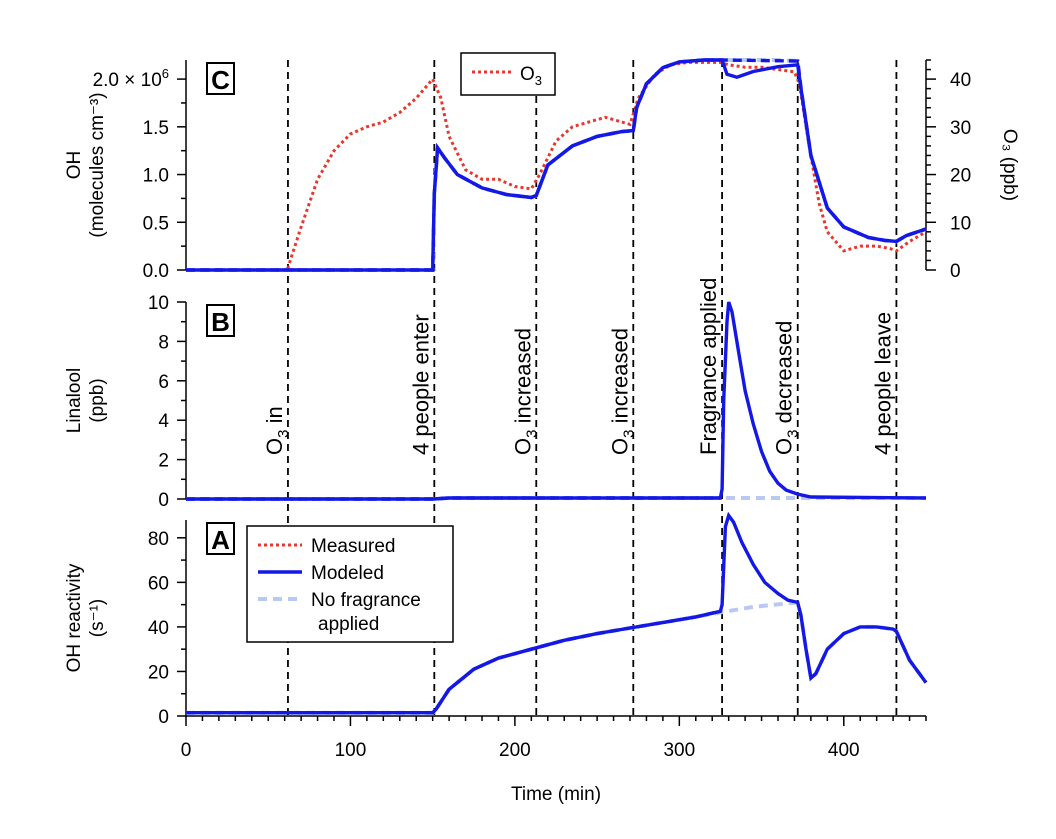  What do you see at coordinates (960, 223) in the screenshot?
I see `right-tick-label: 10` at bounding box center [960, 223].